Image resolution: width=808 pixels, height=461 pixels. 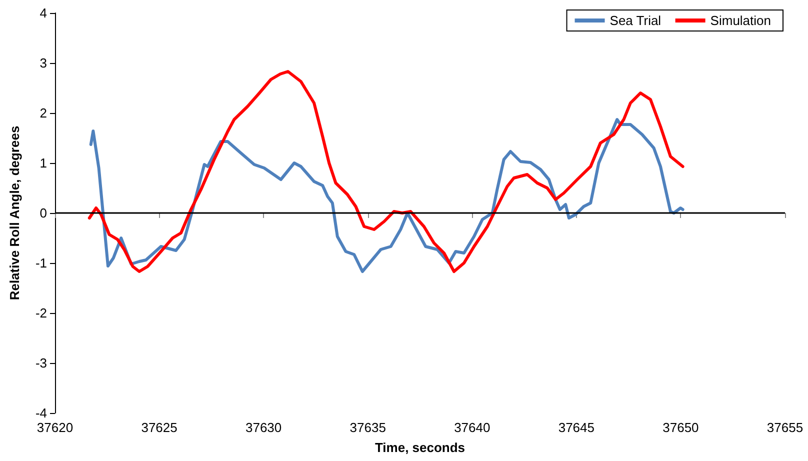 I want to click on x-tick-label: 37630, so click(x=263, y=427).